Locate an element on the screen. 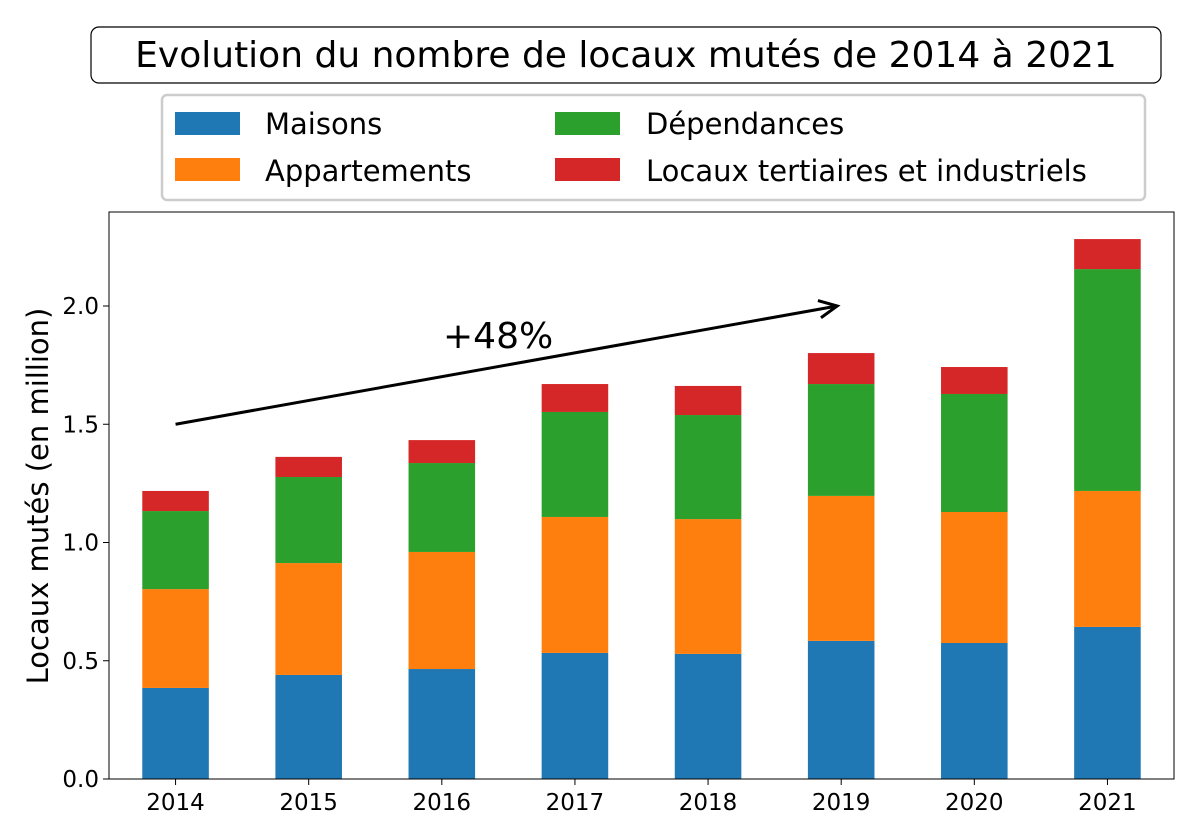  x-tick-label: 2018 is located at coordinates (708, 803).